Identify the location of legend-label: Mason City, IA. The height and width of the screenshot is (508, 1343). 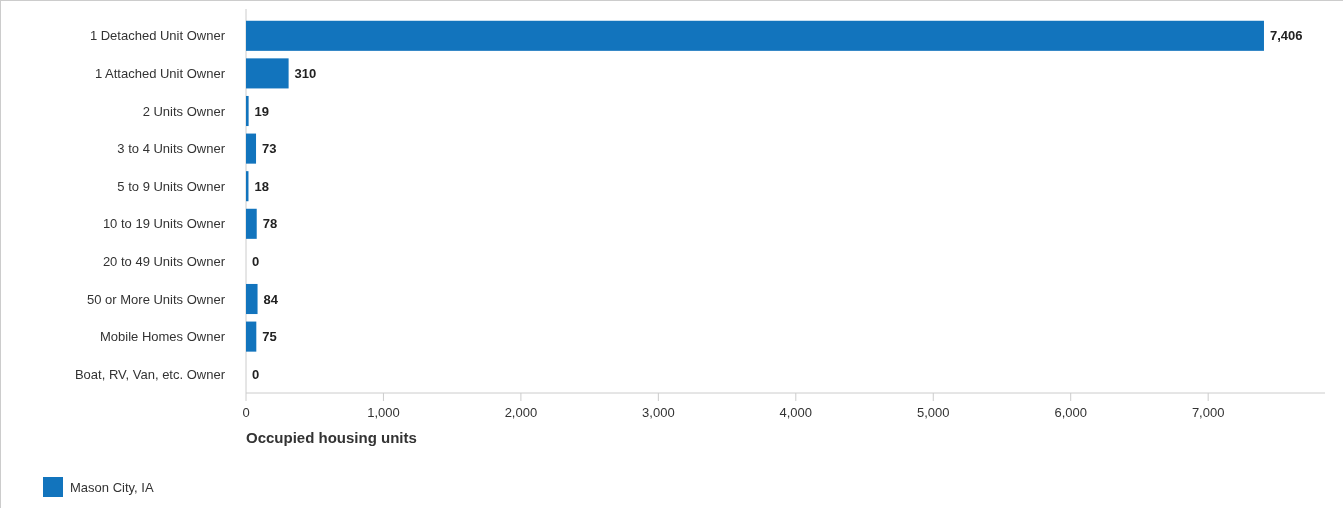
(112, 487).